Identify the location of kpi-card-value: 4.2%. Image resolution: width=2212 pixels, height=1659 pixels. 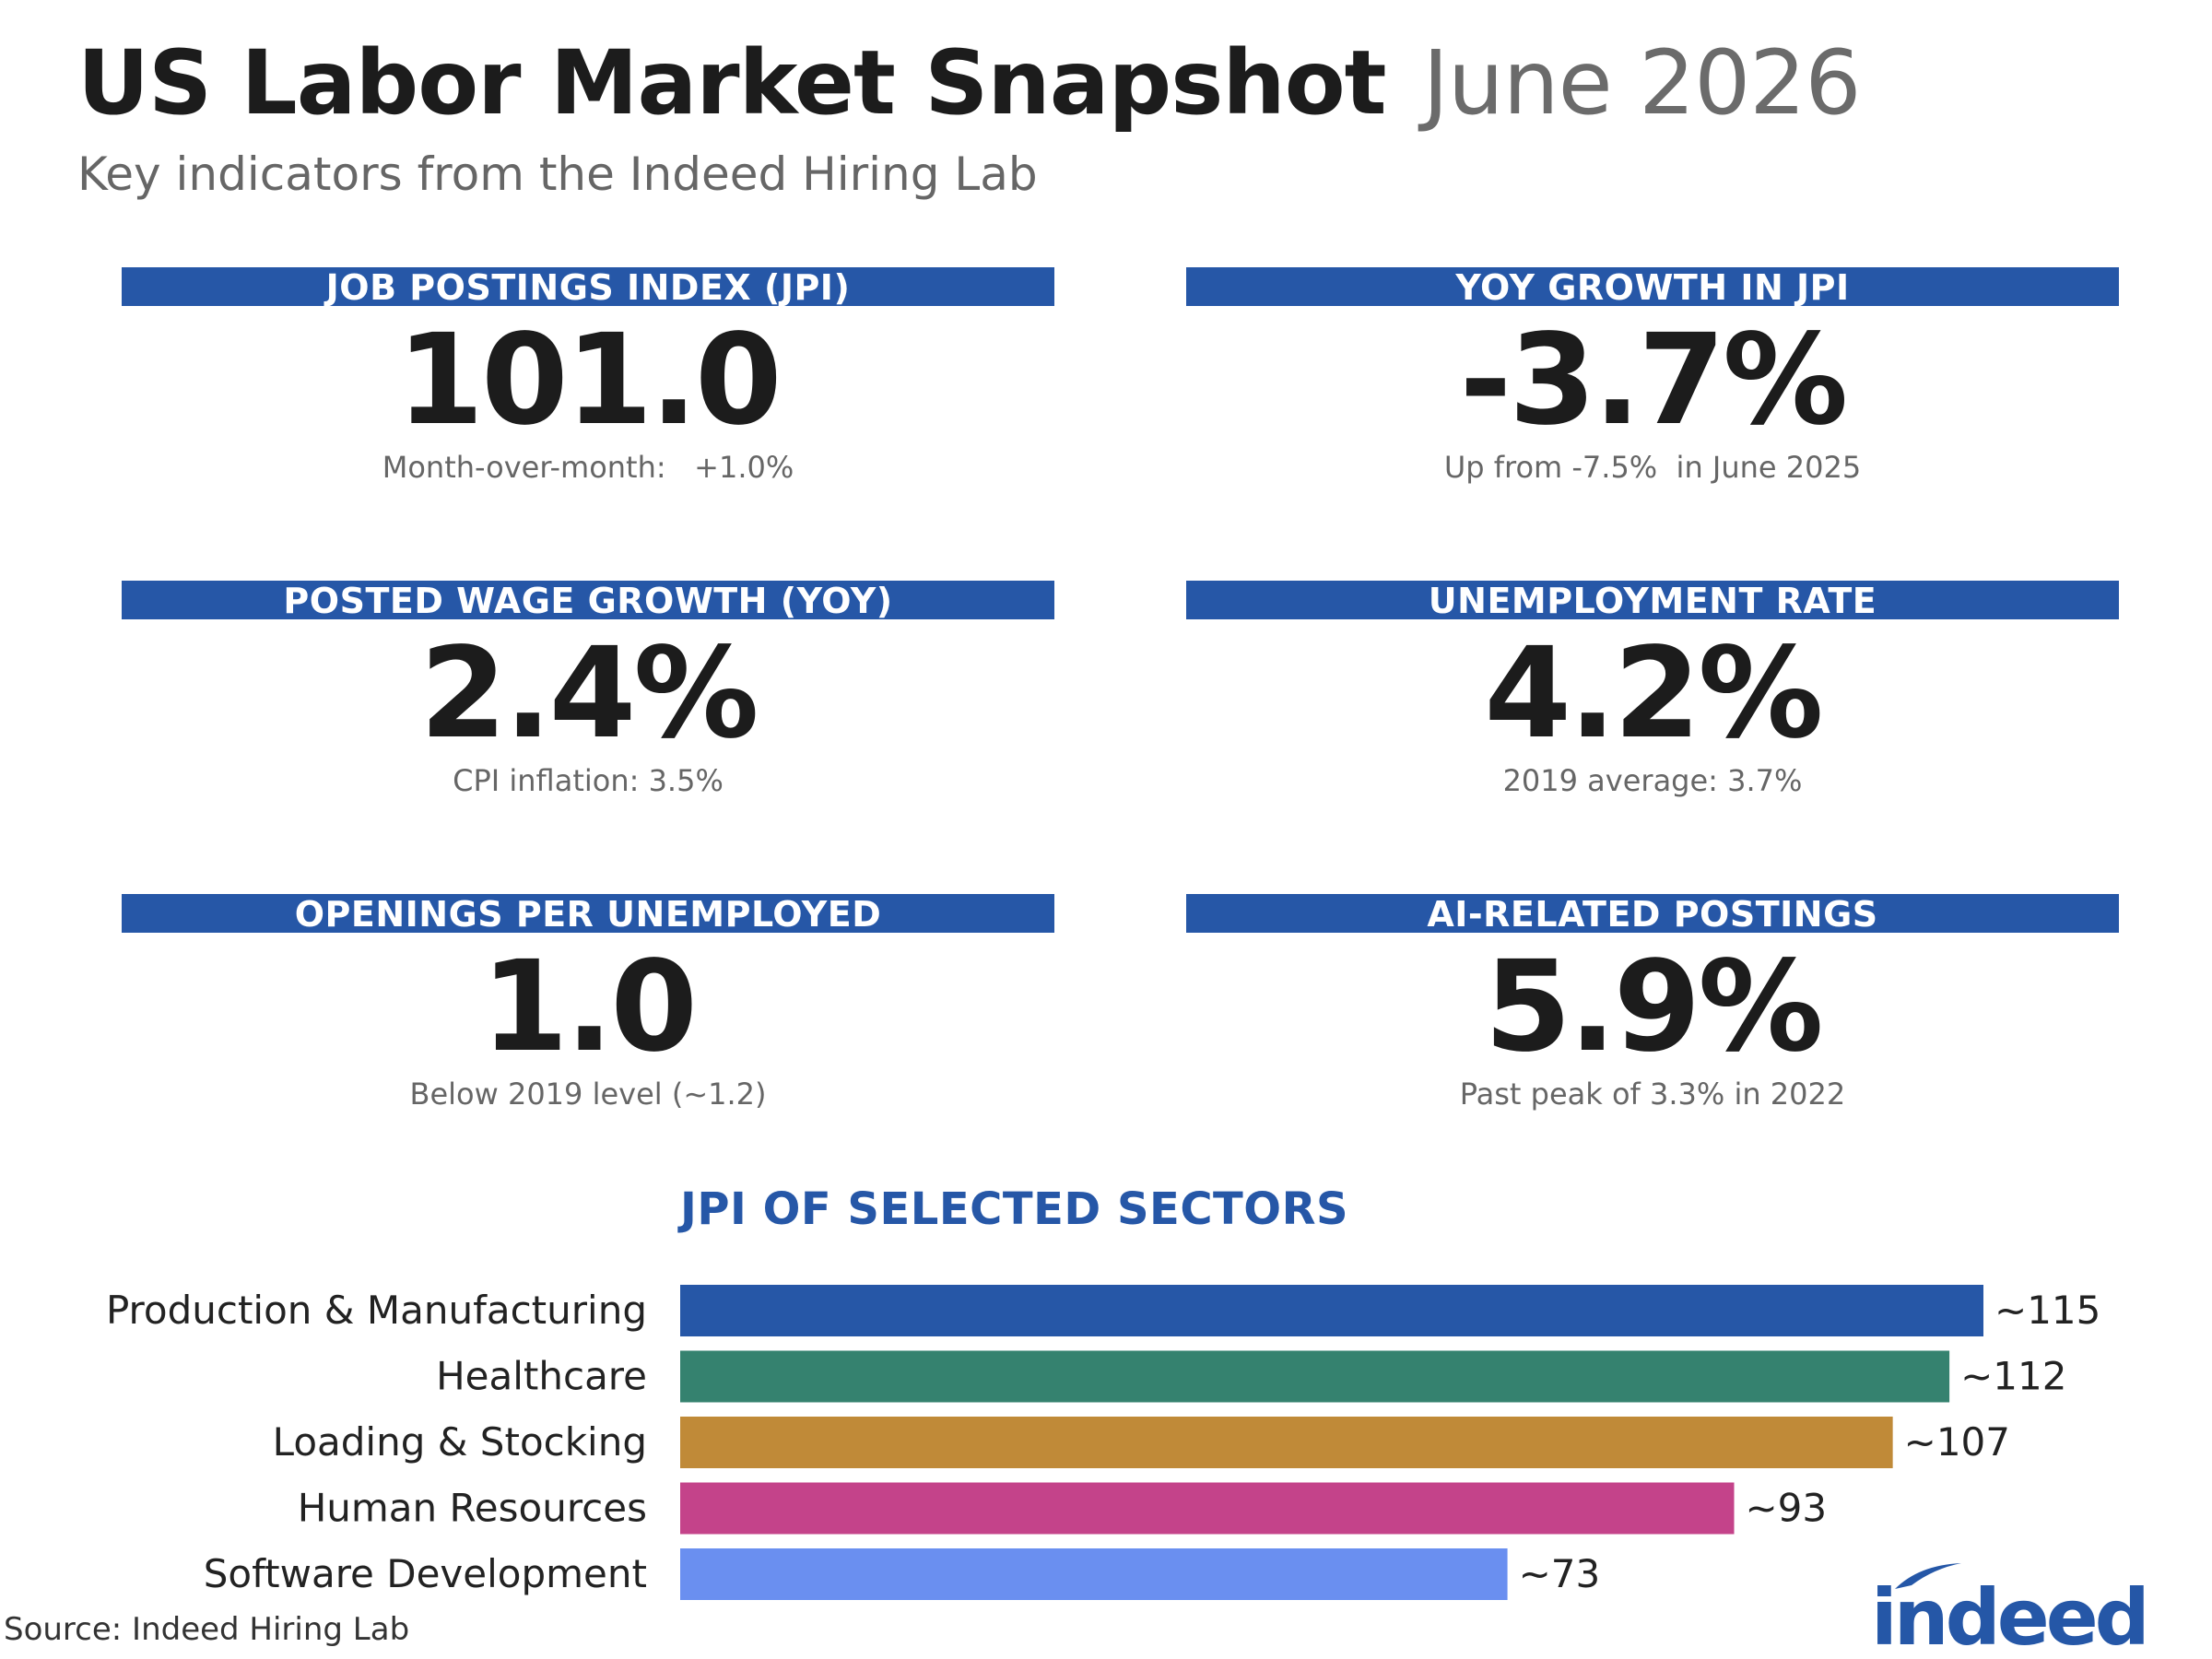
(1653, 694).